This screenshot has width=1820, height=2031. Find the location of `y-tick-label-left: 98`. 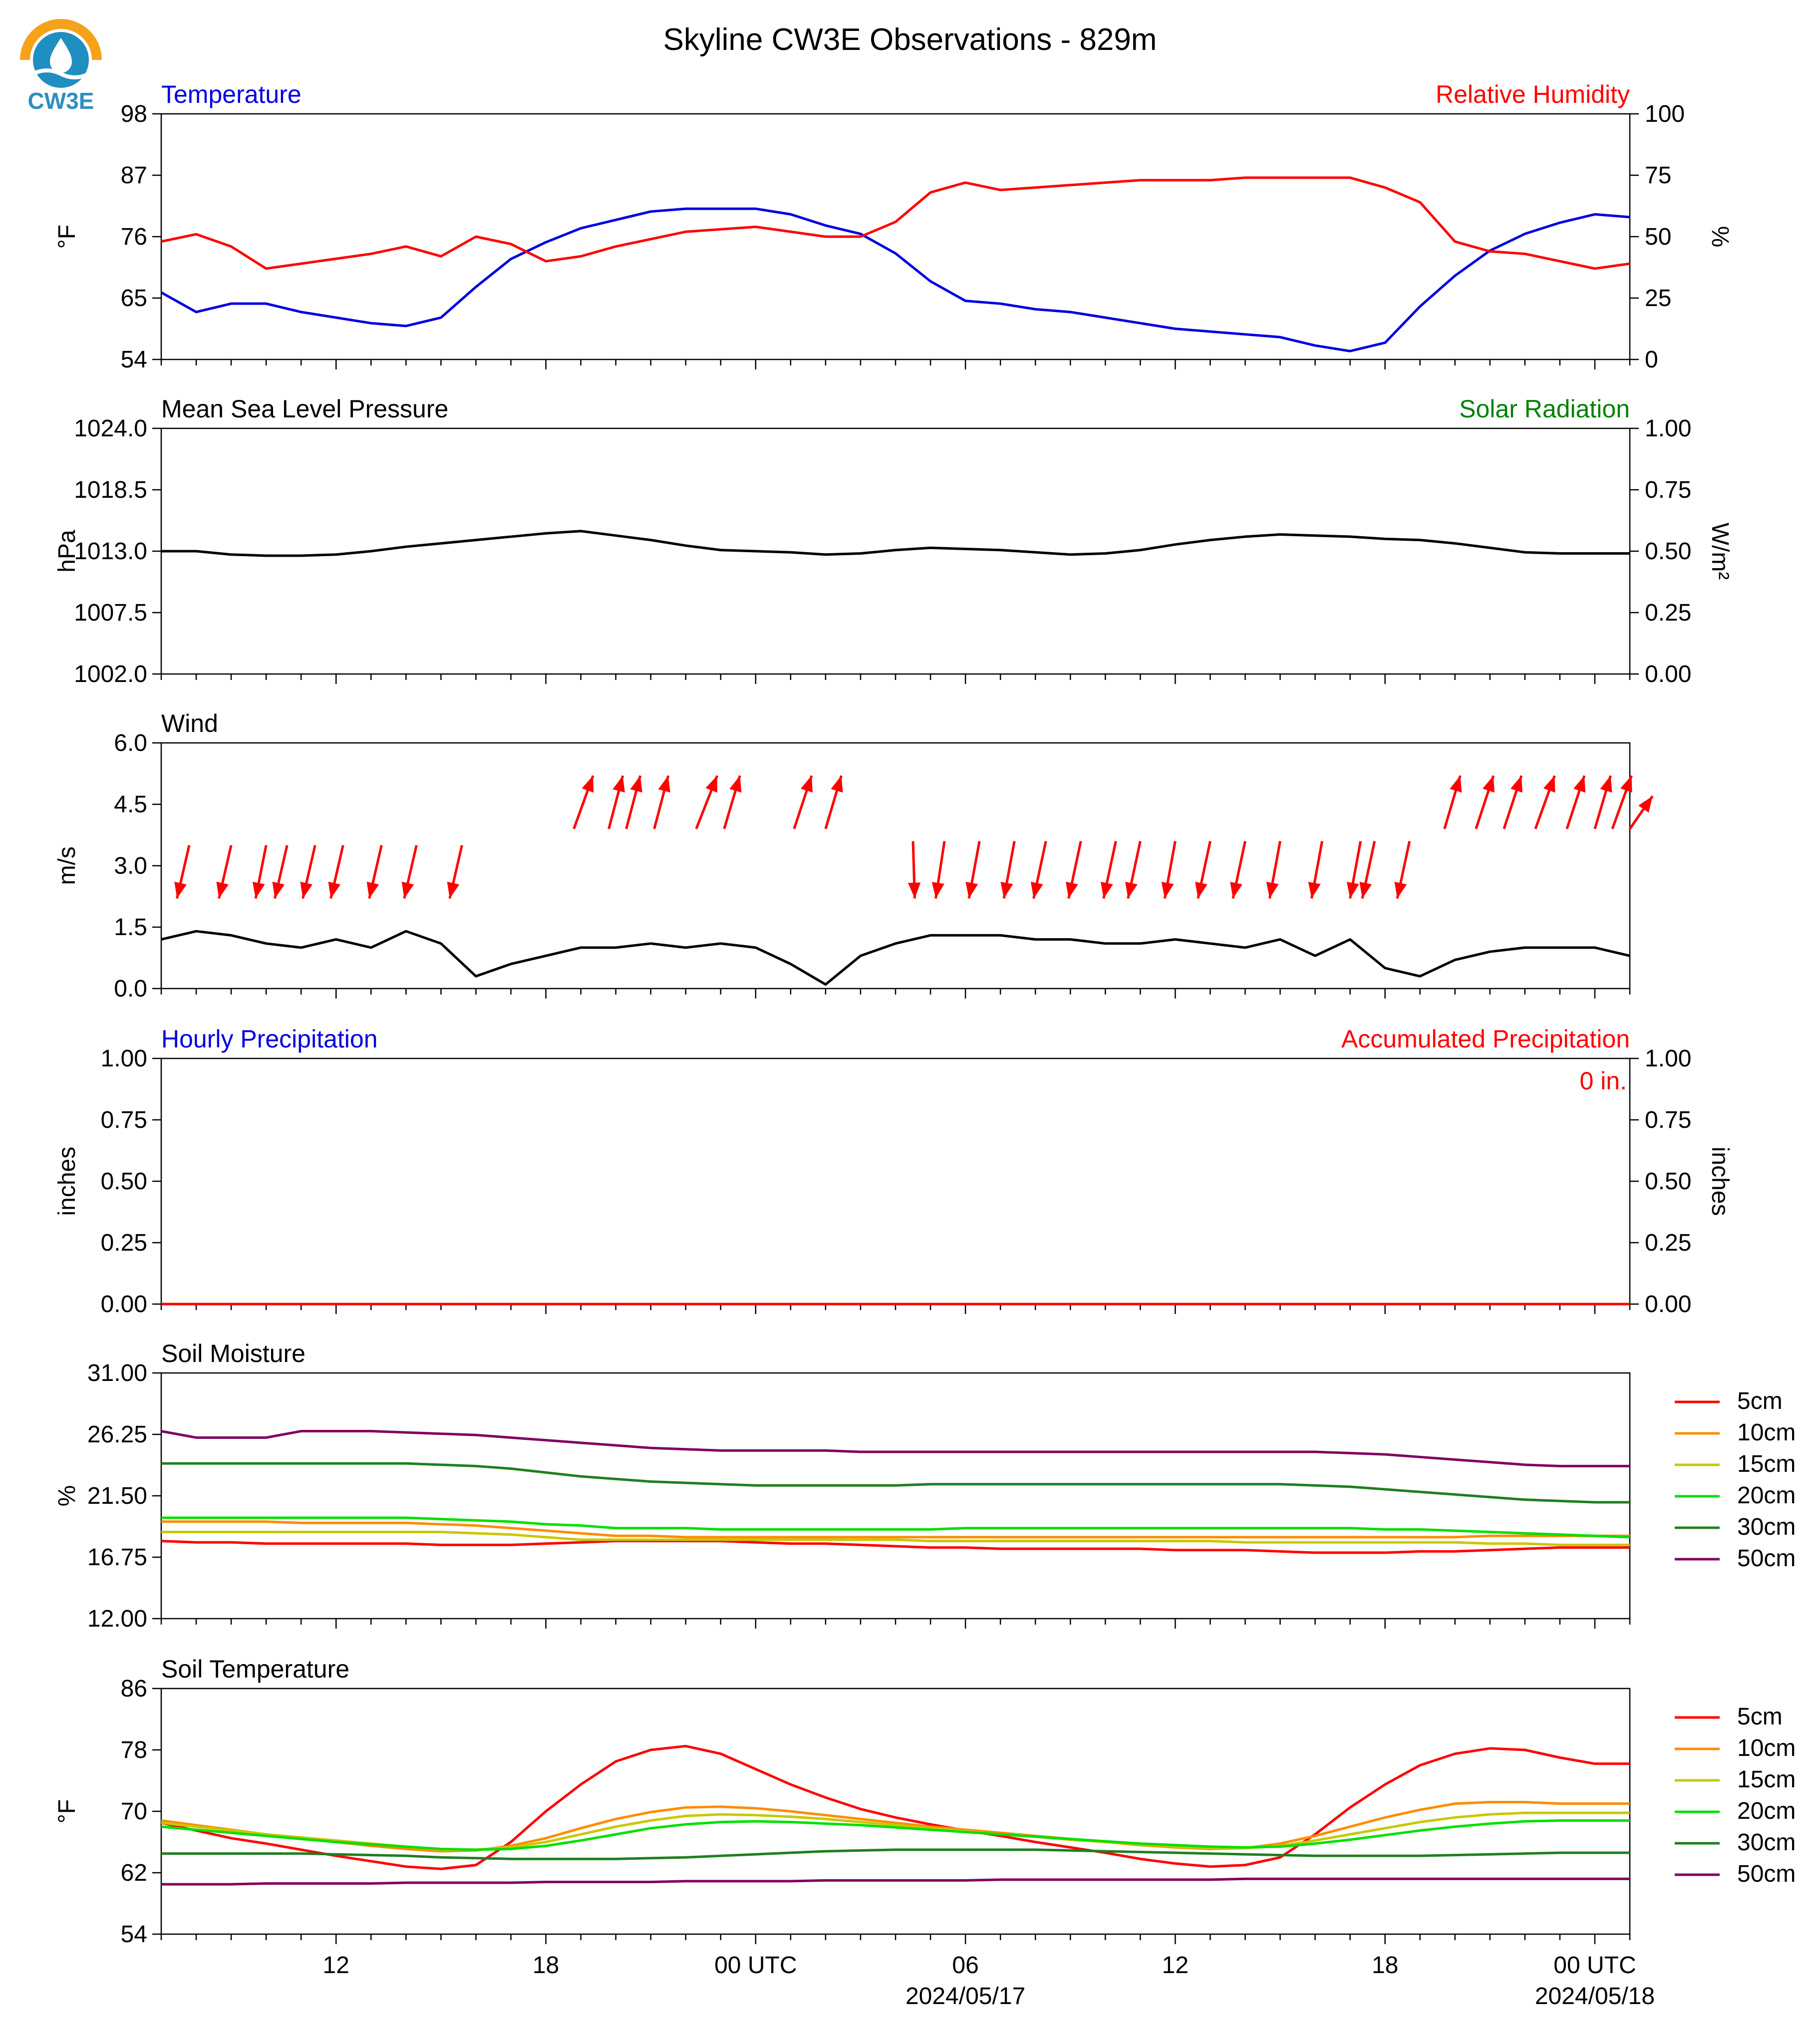

y-tick-label-left: 98 is located at coordinates (134, 114).